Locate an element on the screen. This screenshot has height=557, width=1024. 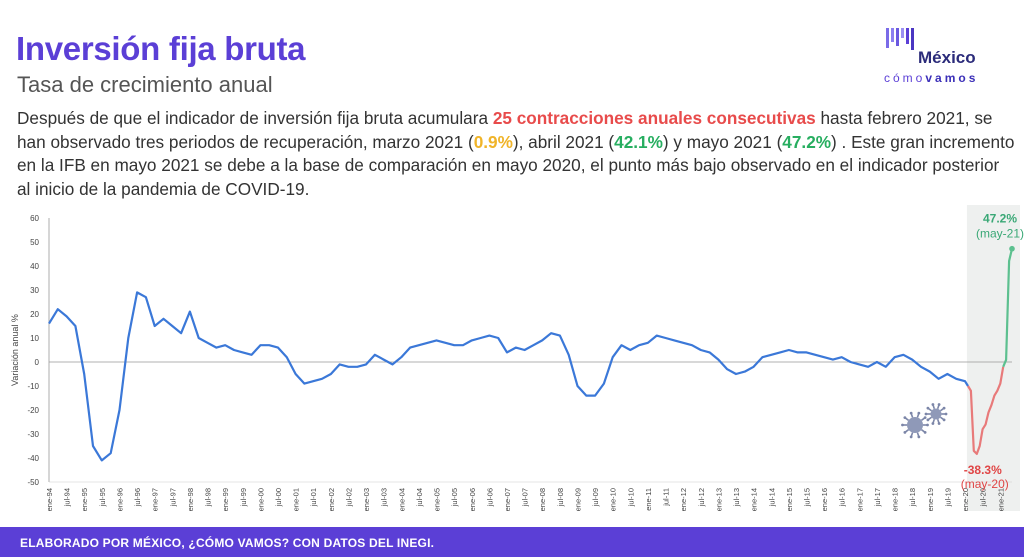
x-tick-label: ene-12 is located at coordinates (683, 499).